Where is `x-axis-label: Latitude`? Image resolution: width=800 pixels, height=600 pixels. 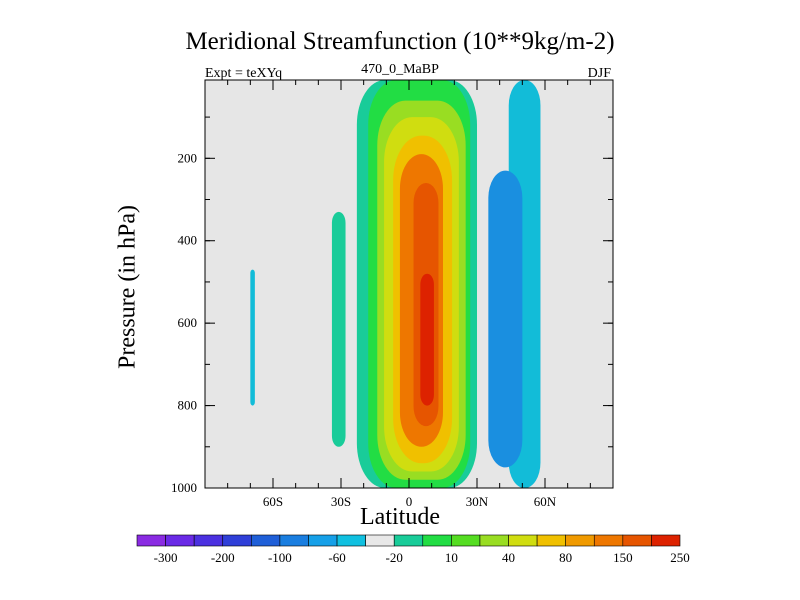 x-axis-label: Latitude is located at coordinates (400, 517).